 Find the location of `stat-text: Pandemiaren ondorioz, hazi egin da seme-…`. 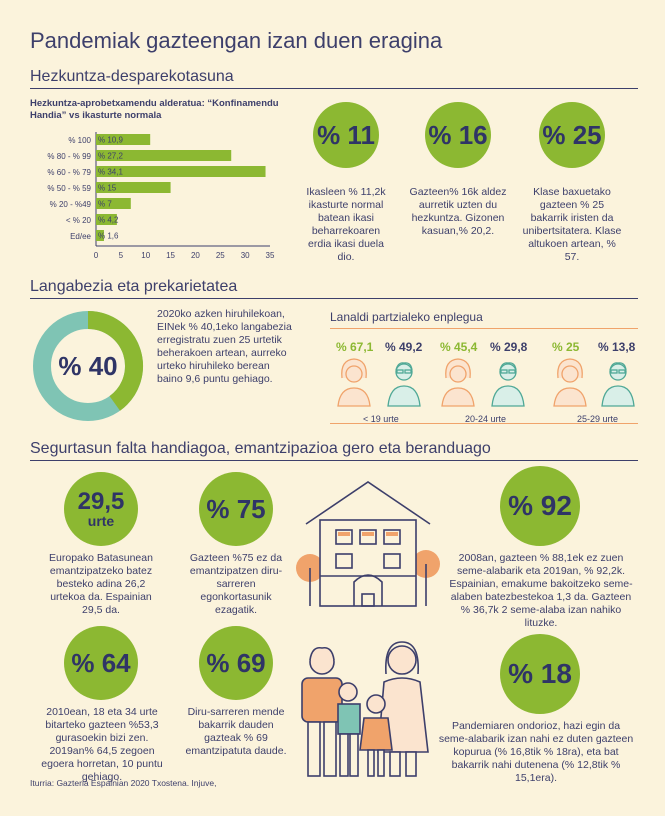

stat-text: Pandemiaren ondorioz, hazi egin da seme-… is located at coordinates (536, 752).